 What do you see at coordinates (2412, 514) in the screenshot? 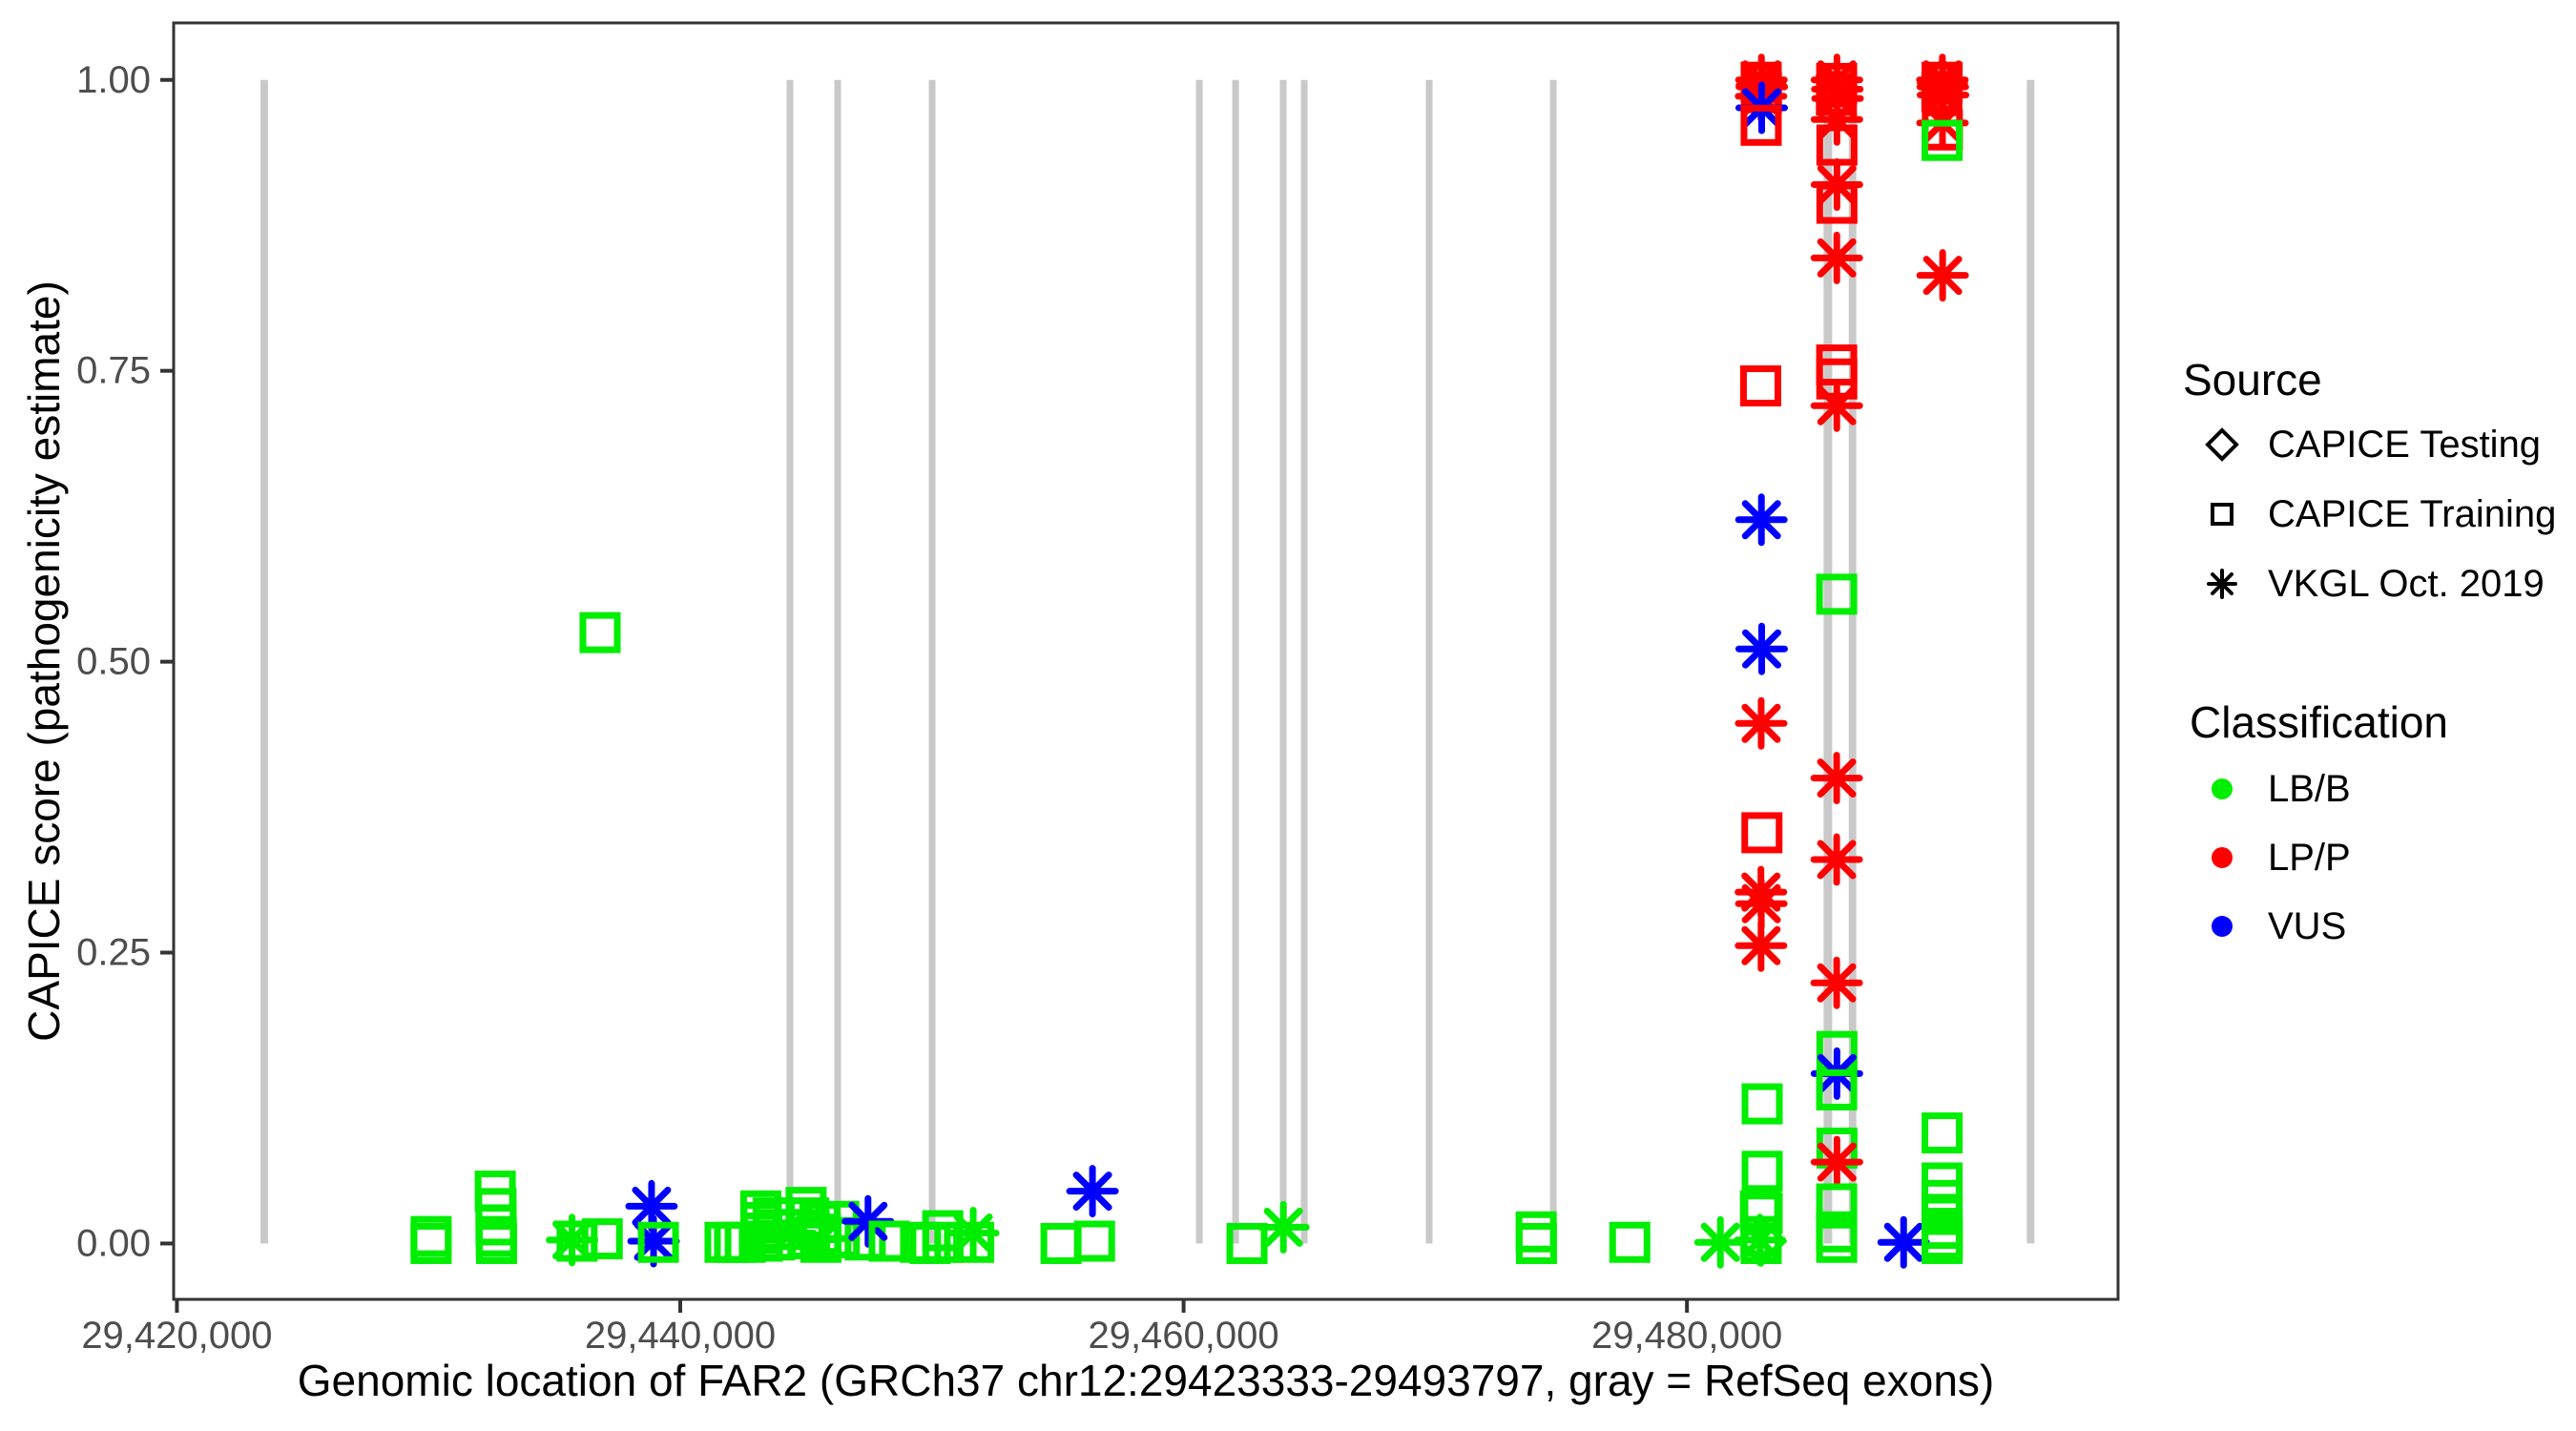
I see `legend-source-item-label: CAPICE Training` at bounding box center [2412, 514].